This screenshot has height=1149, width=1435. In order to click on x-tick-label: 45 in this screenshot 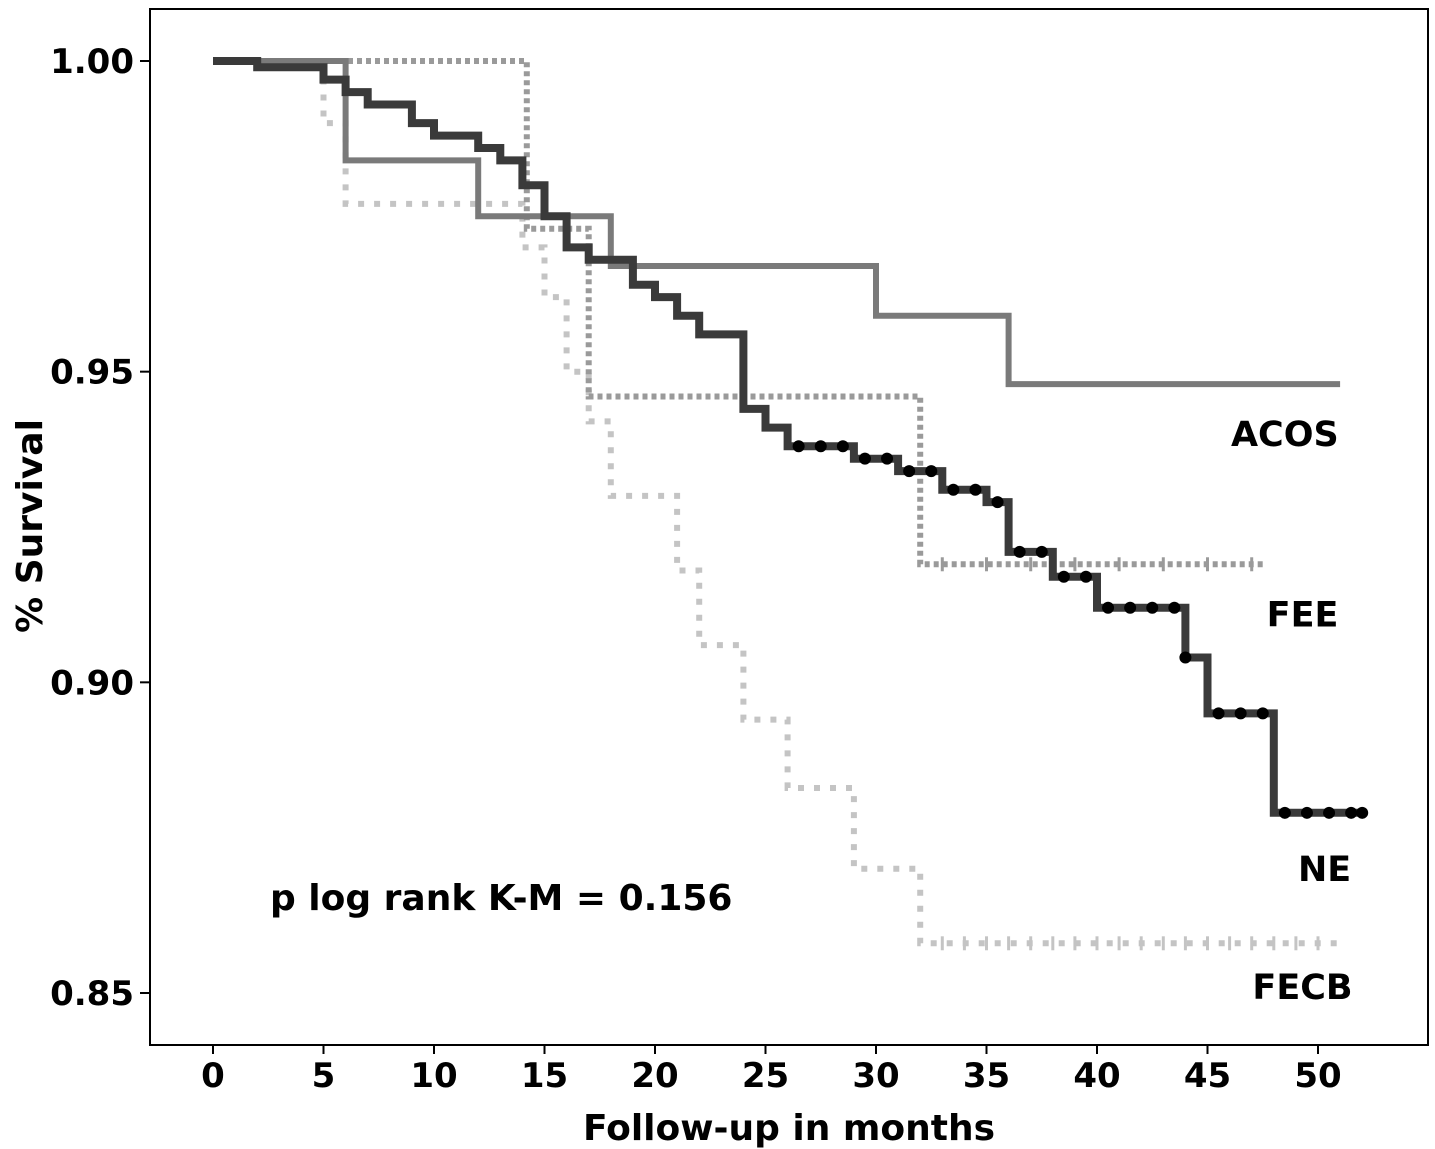, I will do `click(1207, 1076)`.